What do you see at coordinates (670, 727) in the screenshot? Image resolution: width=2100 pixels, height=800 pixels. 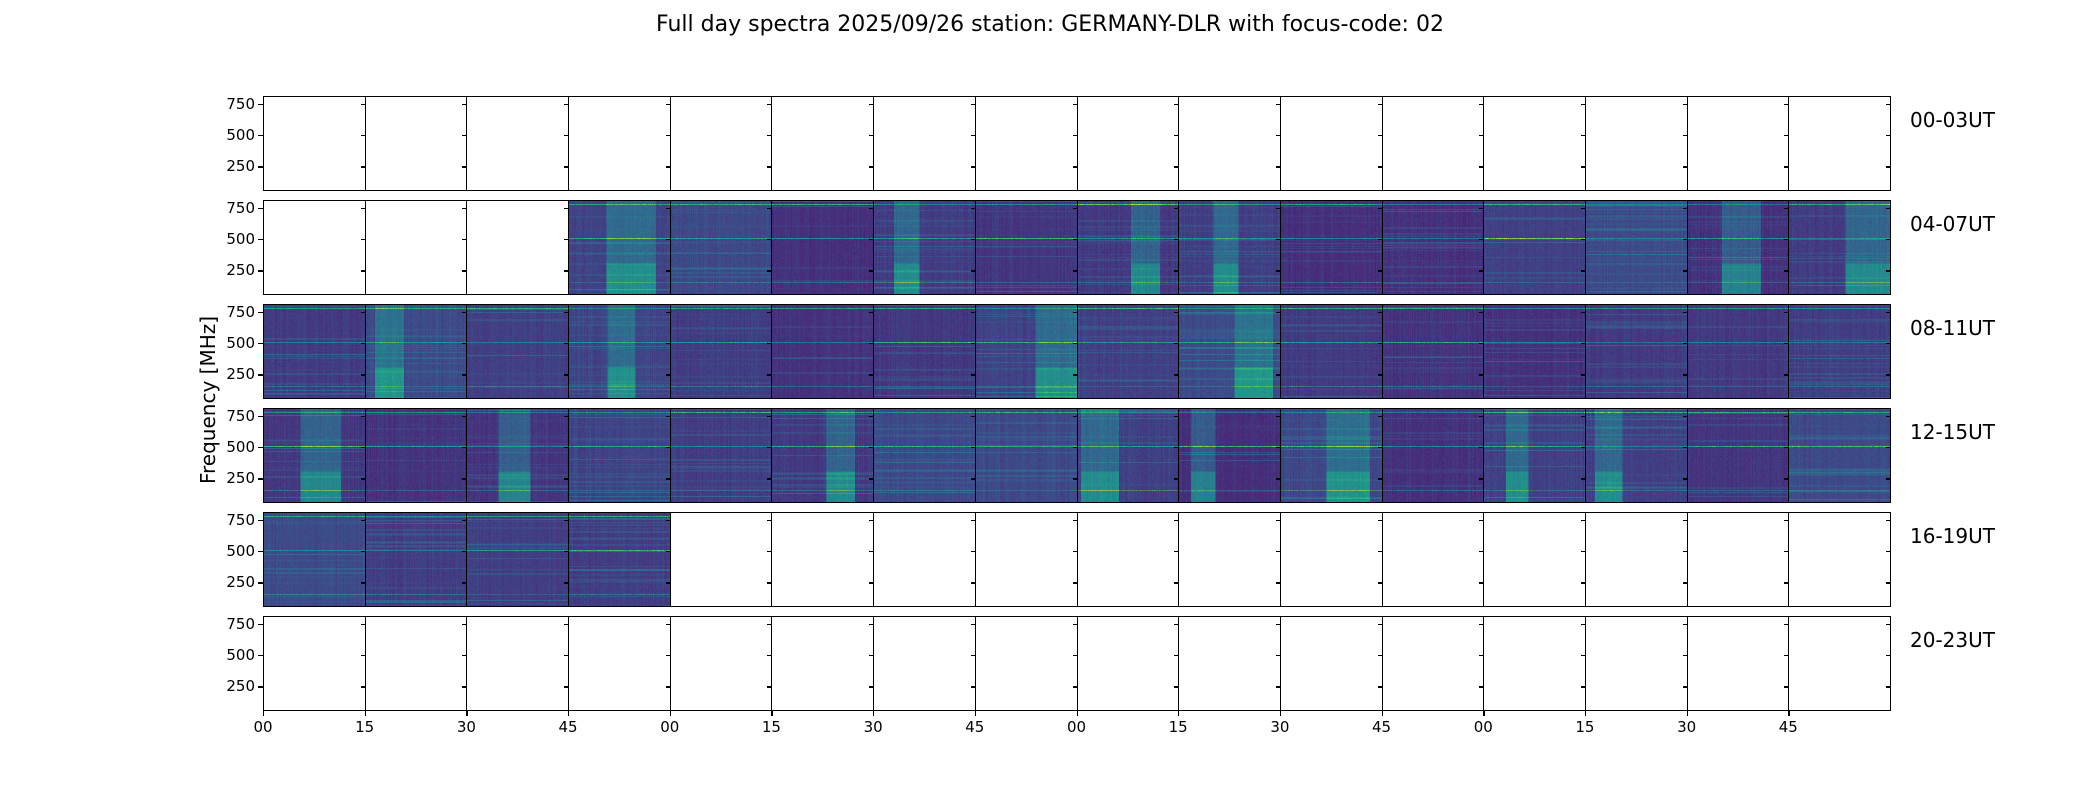 I see `x-tick-label: 00` at bounding box center [670, 727].